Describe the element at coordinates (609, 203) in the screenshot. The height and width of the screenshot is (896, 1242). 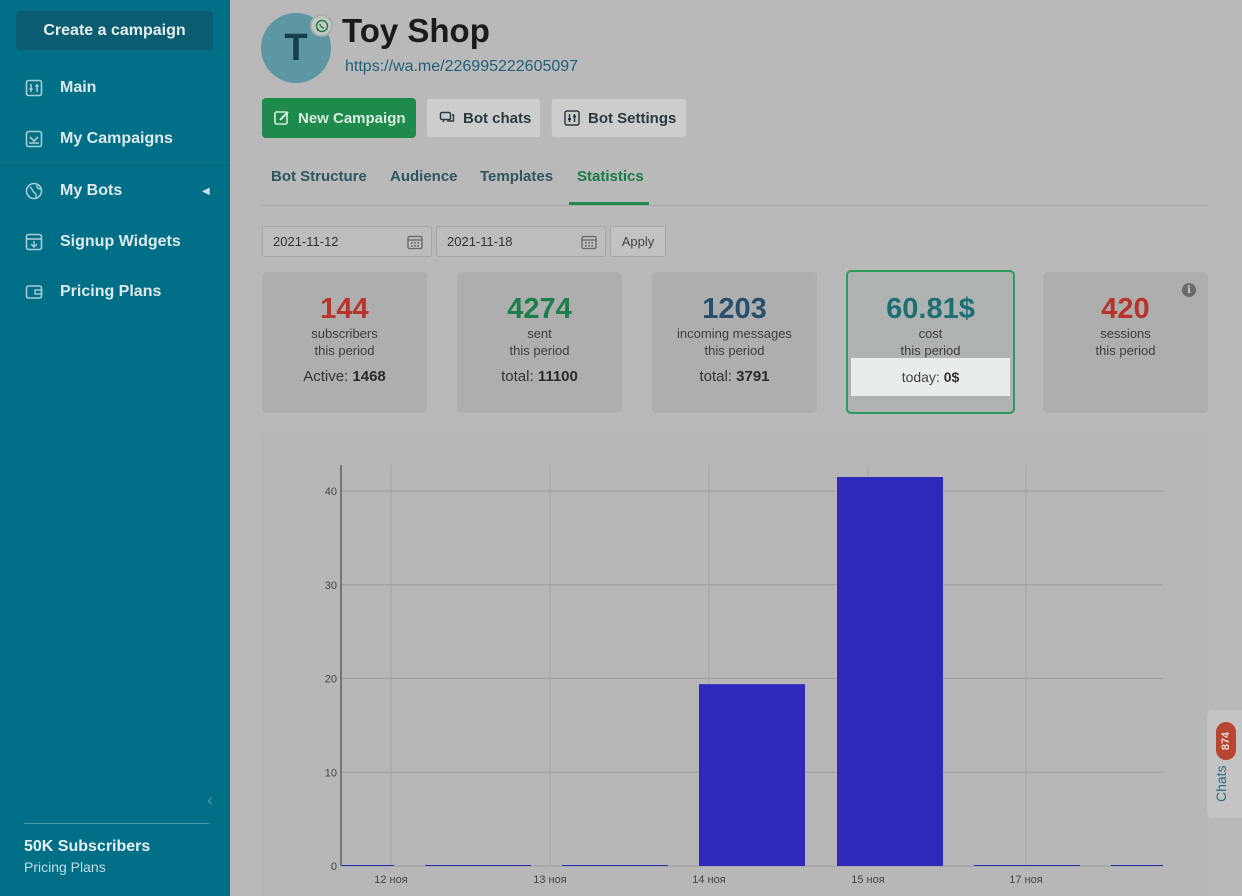
I see `active-tab-indicator` at that location.